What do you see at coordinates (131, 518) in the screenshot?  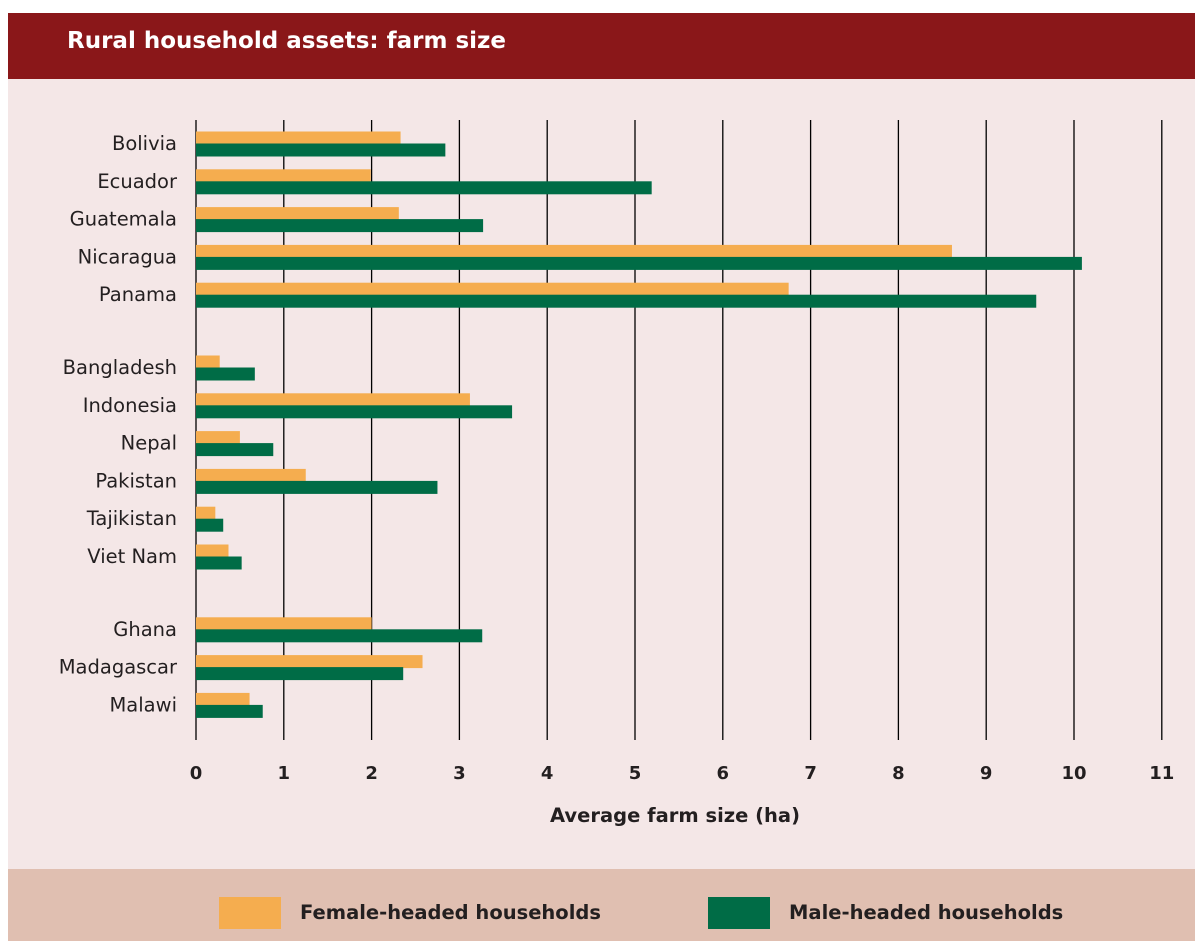 I see `category-label: Tajikistan` at bounding box center [131, 518].